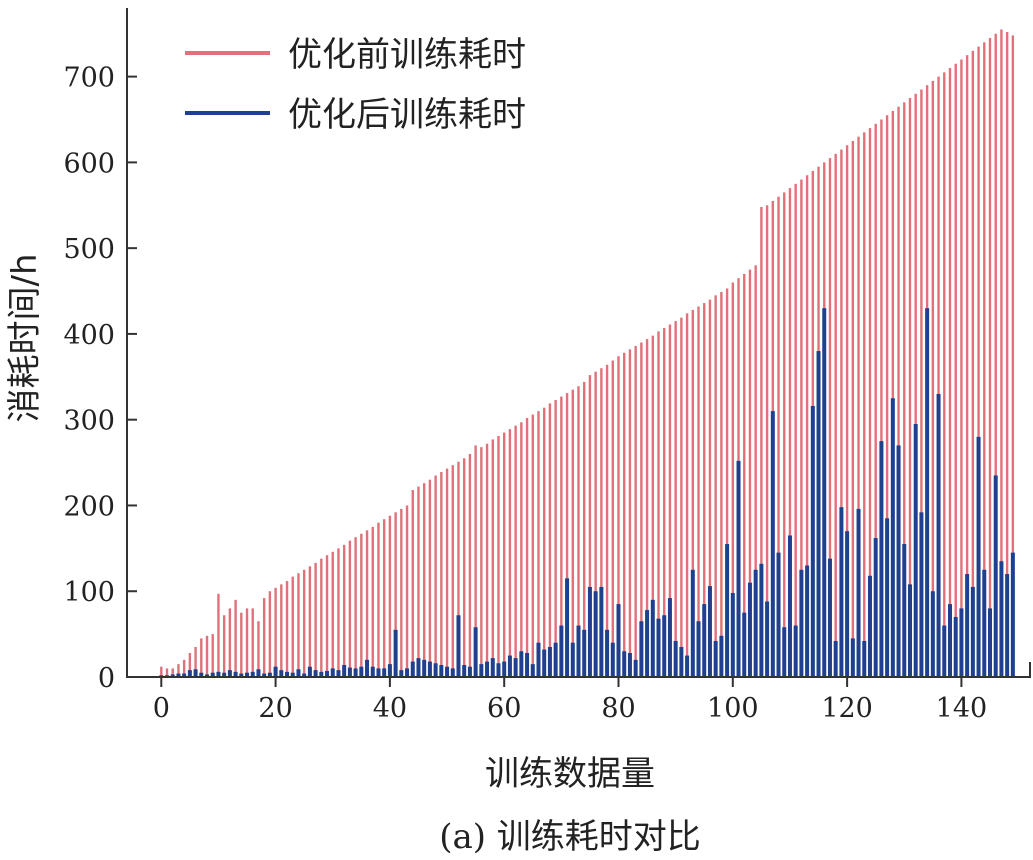 The width and height of the screenshot is (1033, 860). What do you see at coordinates (390, 708) in the screenshot?
I see `x-tick-label: 40` at bounding box center [390, 708].